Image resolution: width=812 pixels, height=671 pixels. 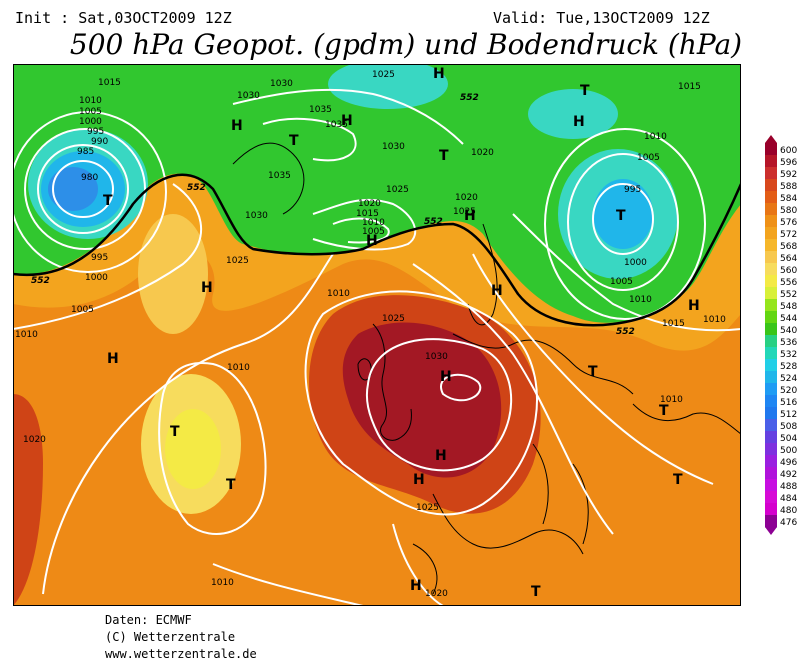 What do you see at coordinates (788, 427) in the screenshot?
I see `scale-value: 508` at bounding box center [788, 427].